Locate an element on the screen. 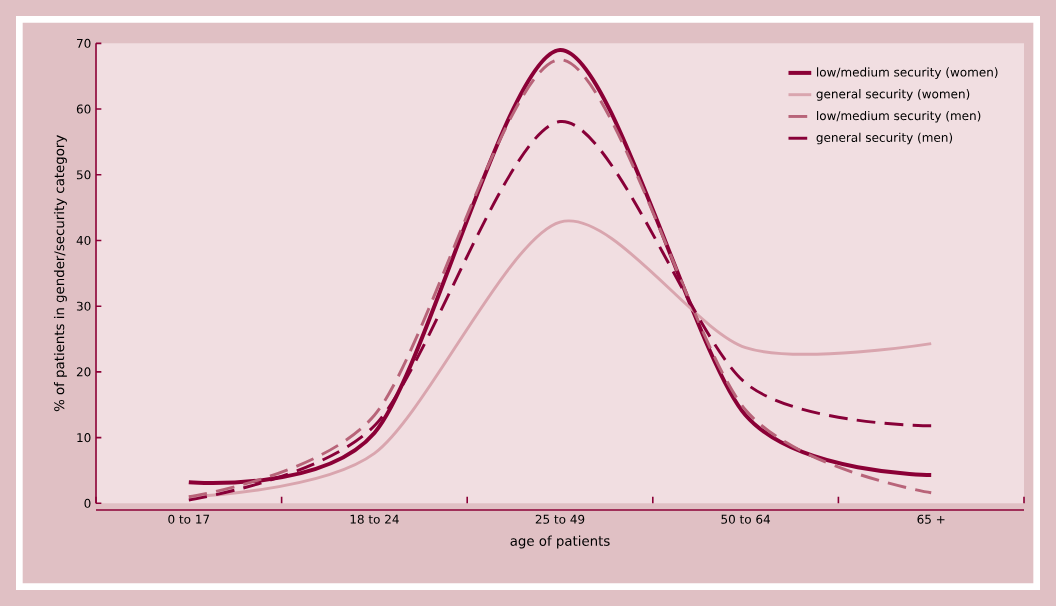  x-axis-title: age of patients is located at coordinates (560, 542).